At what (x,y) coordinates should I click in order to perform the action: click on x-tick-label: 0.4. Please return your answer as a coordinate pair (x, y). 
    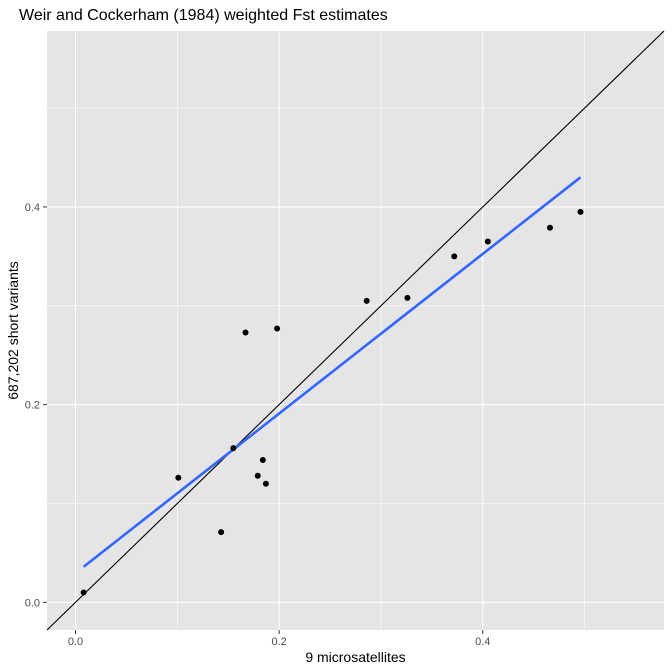
    Looking at the image, I should click on (482, 642).